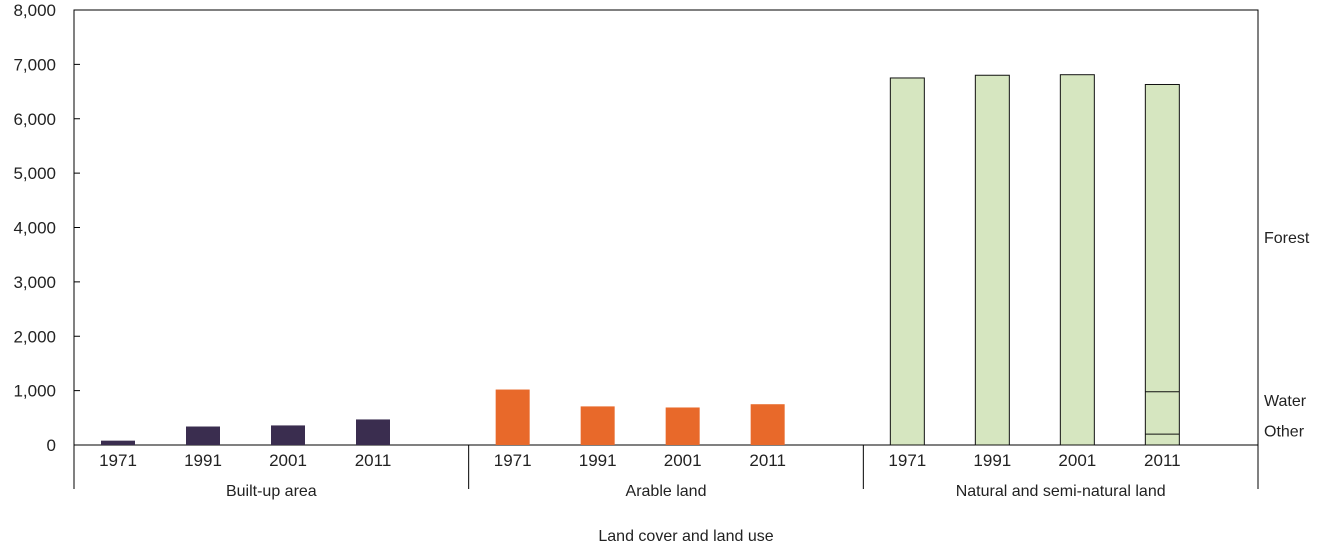 The image size is (1326, 548). I want to click on group-label: Built-up area, so click(271, 491).